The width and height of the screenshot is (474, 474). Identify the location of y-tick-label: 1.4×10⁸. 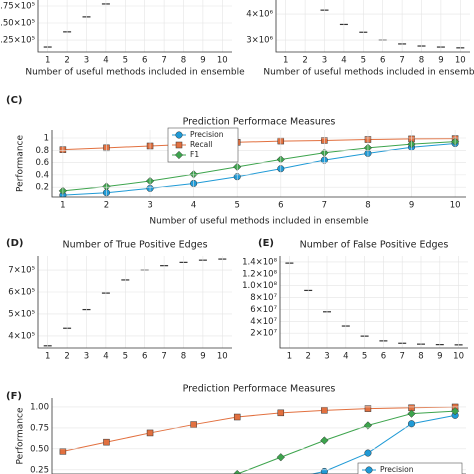
(259, 262).